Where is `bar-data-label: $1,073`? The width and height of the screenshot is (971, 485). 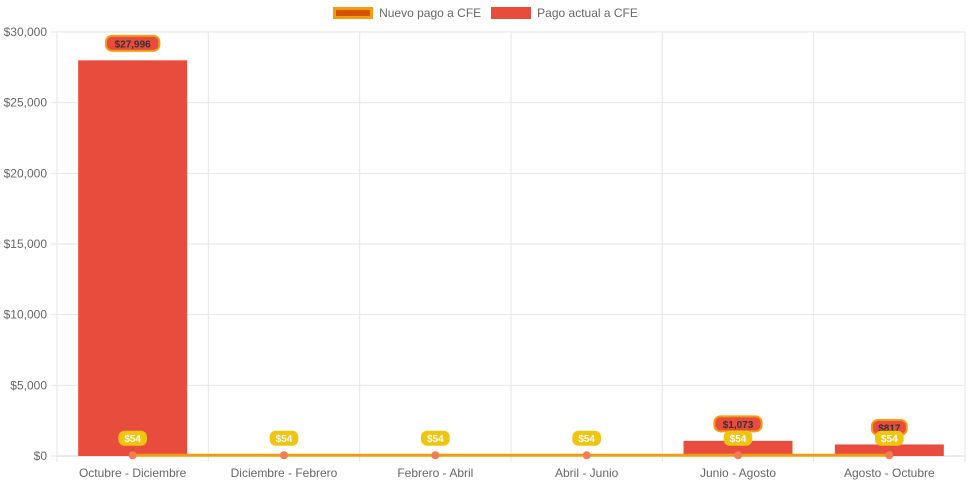
bar-data-label: $1,073 is located at coordinates (738, 425).